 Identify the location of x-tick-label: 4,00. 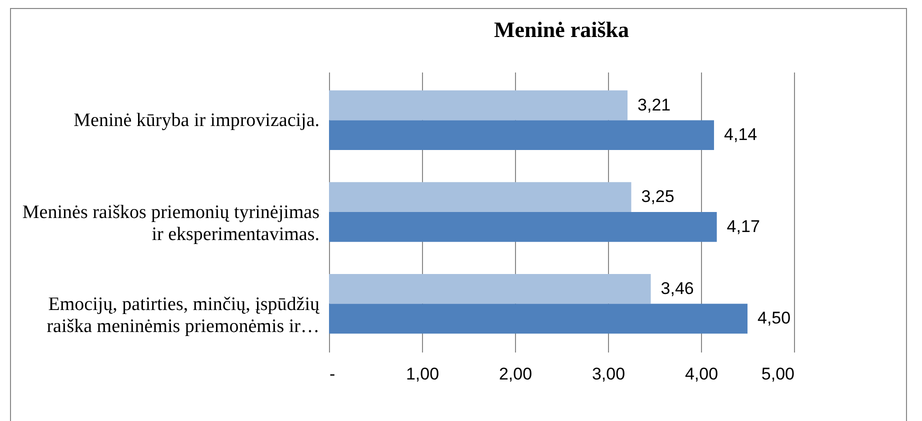
(701, 374).